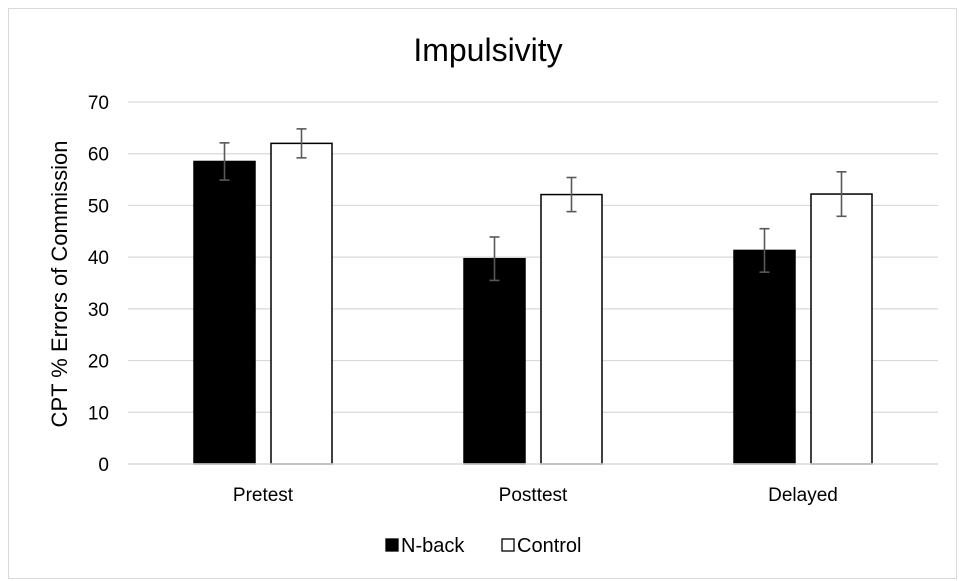  Describe the element at coordinates (103, 465) in the screenshot. I see `y-tick-label: 0` at that location.